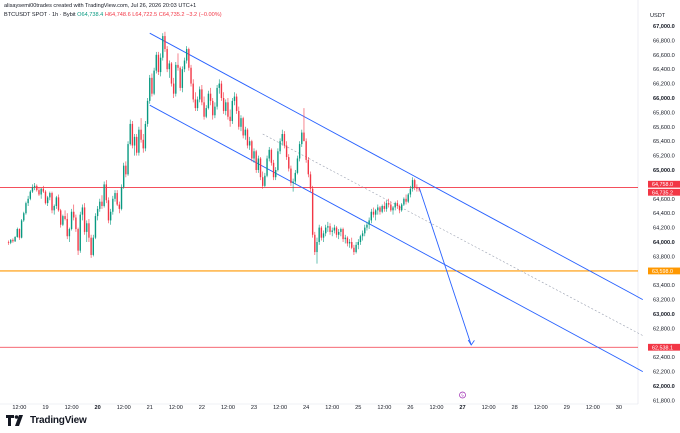 The image size is (680, 433). Describe the element at coordinates (664, 229) in the screenshot. I see `price-tick-label: 64,200.0` at that location.